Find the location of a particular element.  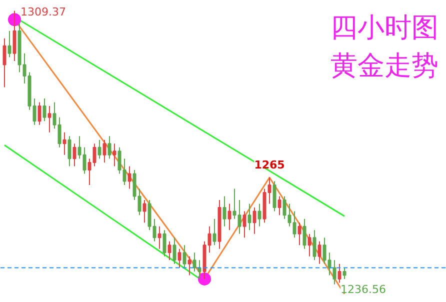

text: 黄金走势 is located at coordinates (384, 65).